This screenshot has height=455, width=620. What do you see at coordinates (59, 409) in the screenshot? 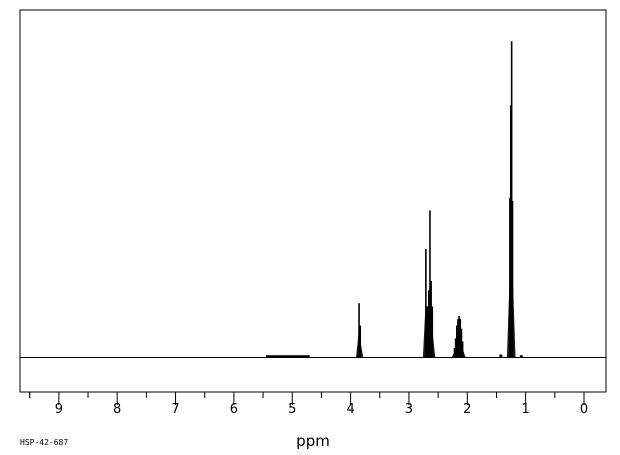
I see `tick-label: 9` at bounding box center [59, 409].